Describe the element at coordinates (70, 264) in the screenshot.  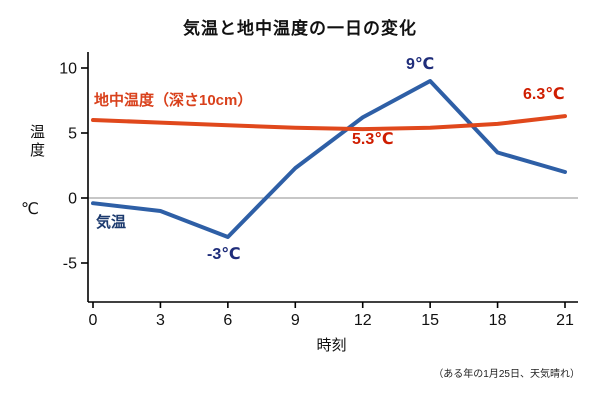
I see `y-tick-label: -5` at that location.